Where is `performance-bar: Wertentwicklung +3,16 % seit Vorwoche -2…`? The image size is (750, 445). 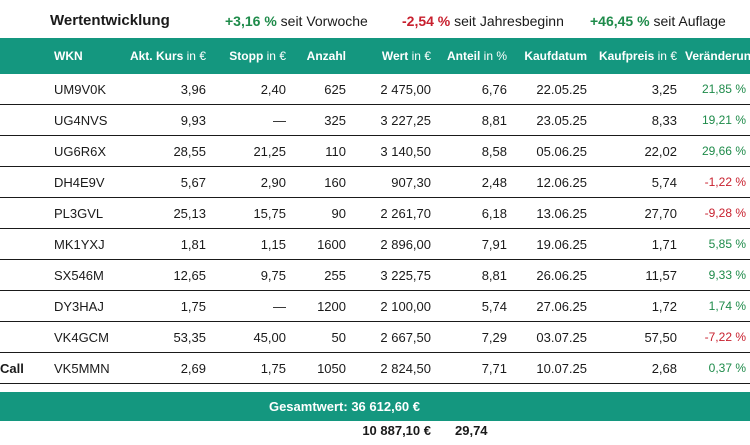 performance-bar: Wertentwicklung +3,16 % seit Vorwoche -2… is located at coordinates (375, 19).